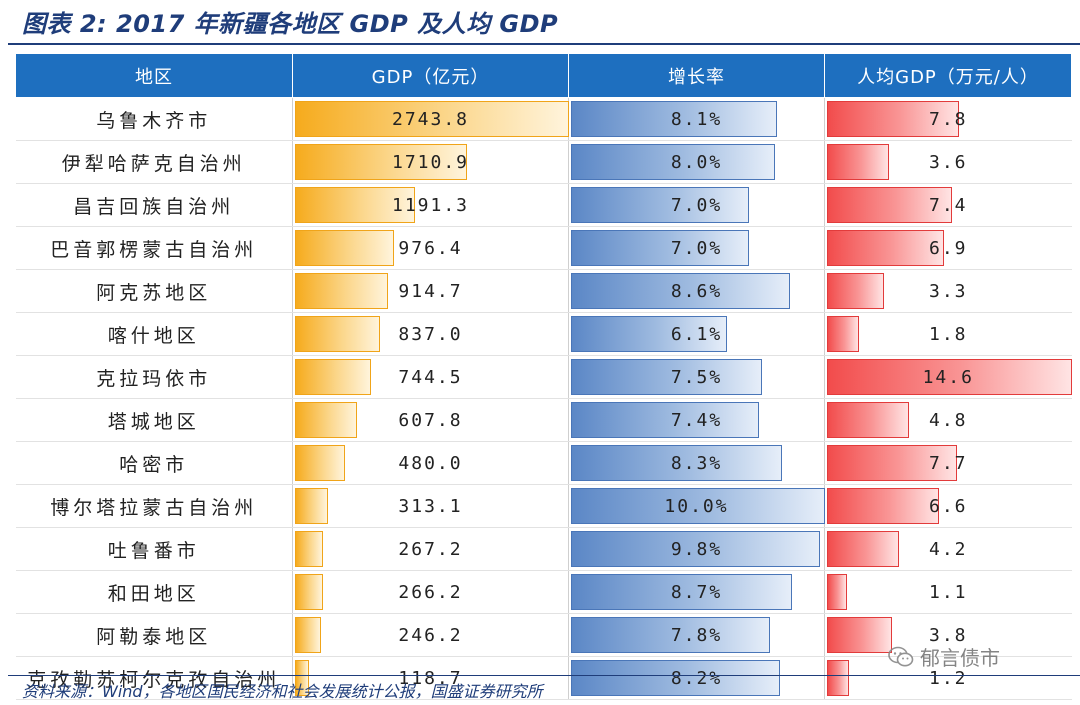  I want to click on per-capita-value: 7.8, so click(948, 119).